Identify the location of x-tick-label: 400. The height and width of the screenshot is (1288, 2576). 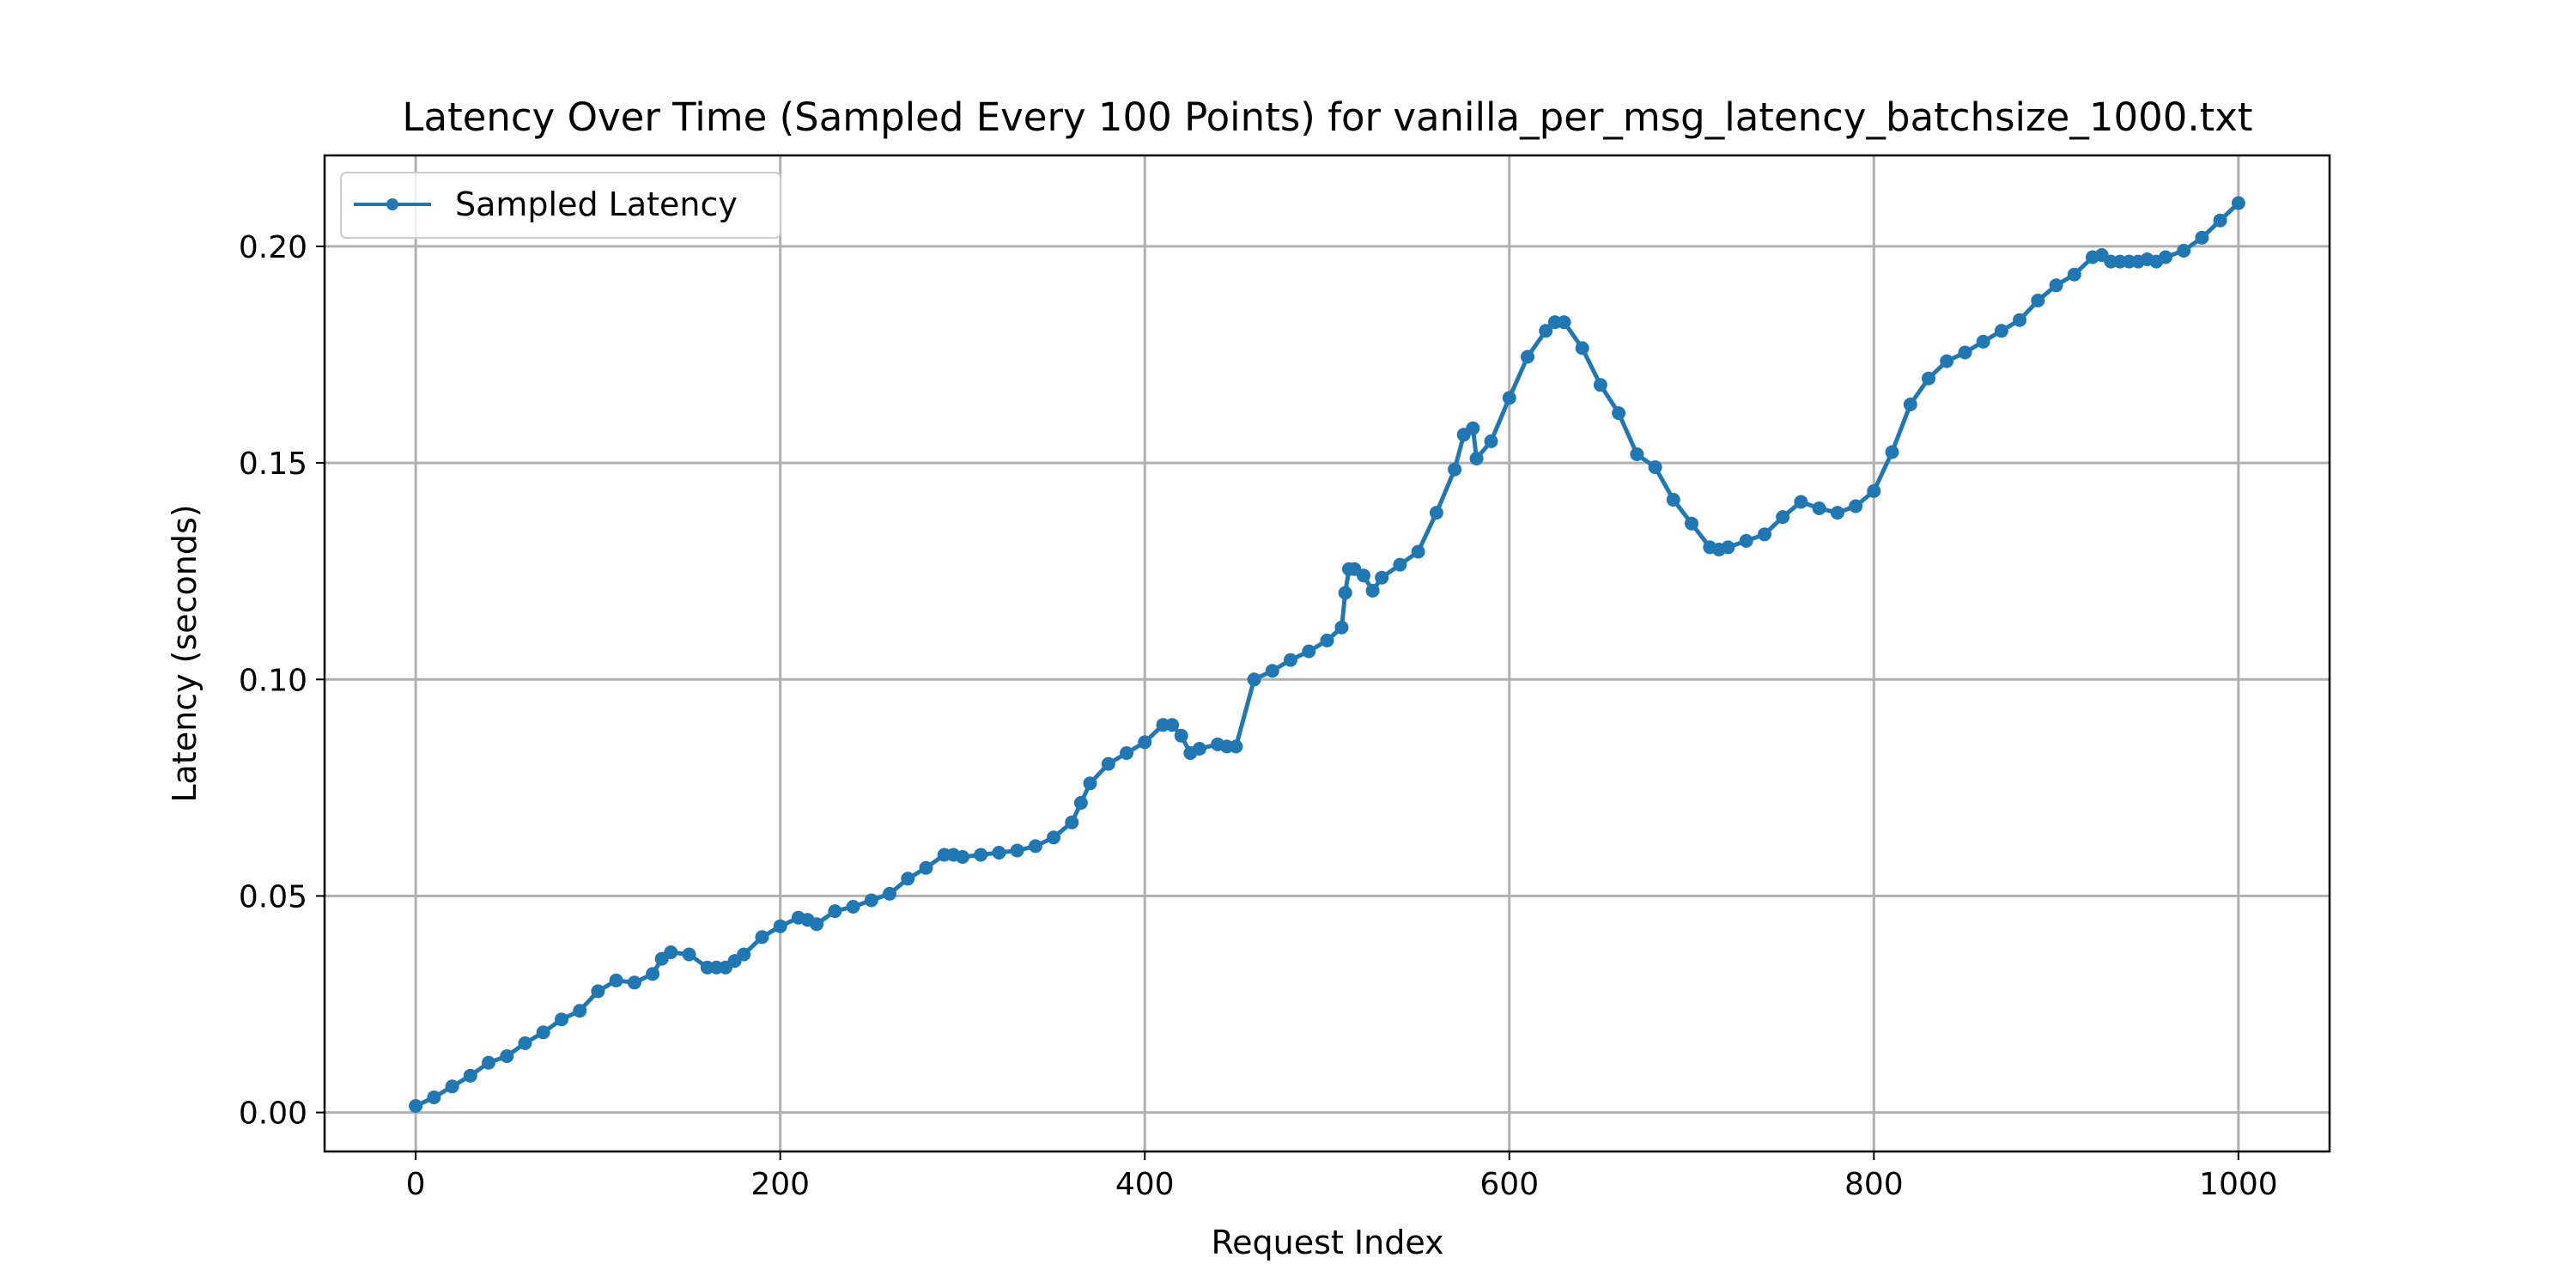
(1145, 1184).